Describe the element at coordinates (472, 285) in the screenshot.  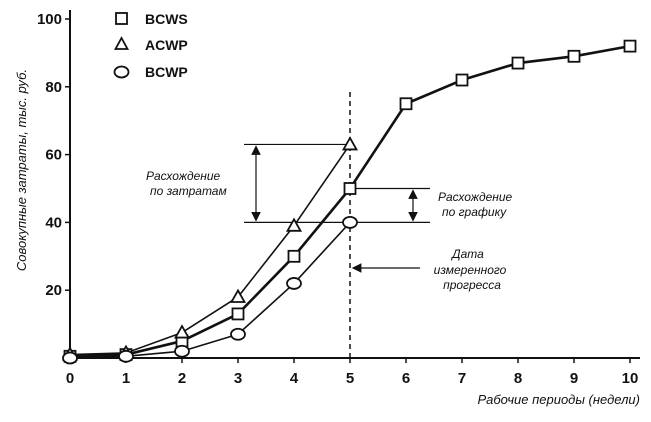
I see `status-date-label-line3: прогресса` at that location.